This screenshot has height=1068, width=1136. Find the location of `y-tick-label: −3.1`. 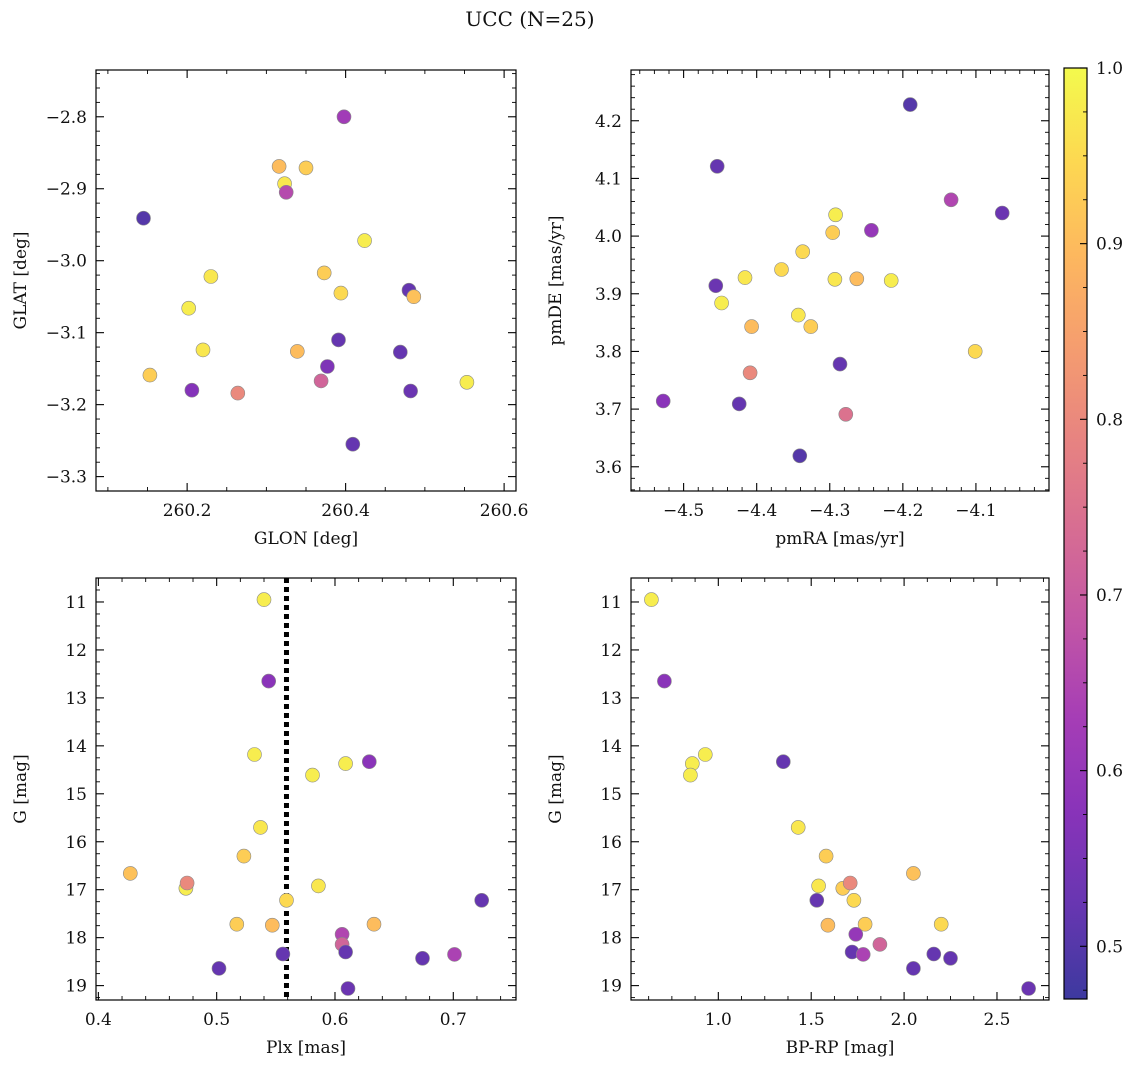

y-tick-label: −3.1 is located at coordinates (66, 334).